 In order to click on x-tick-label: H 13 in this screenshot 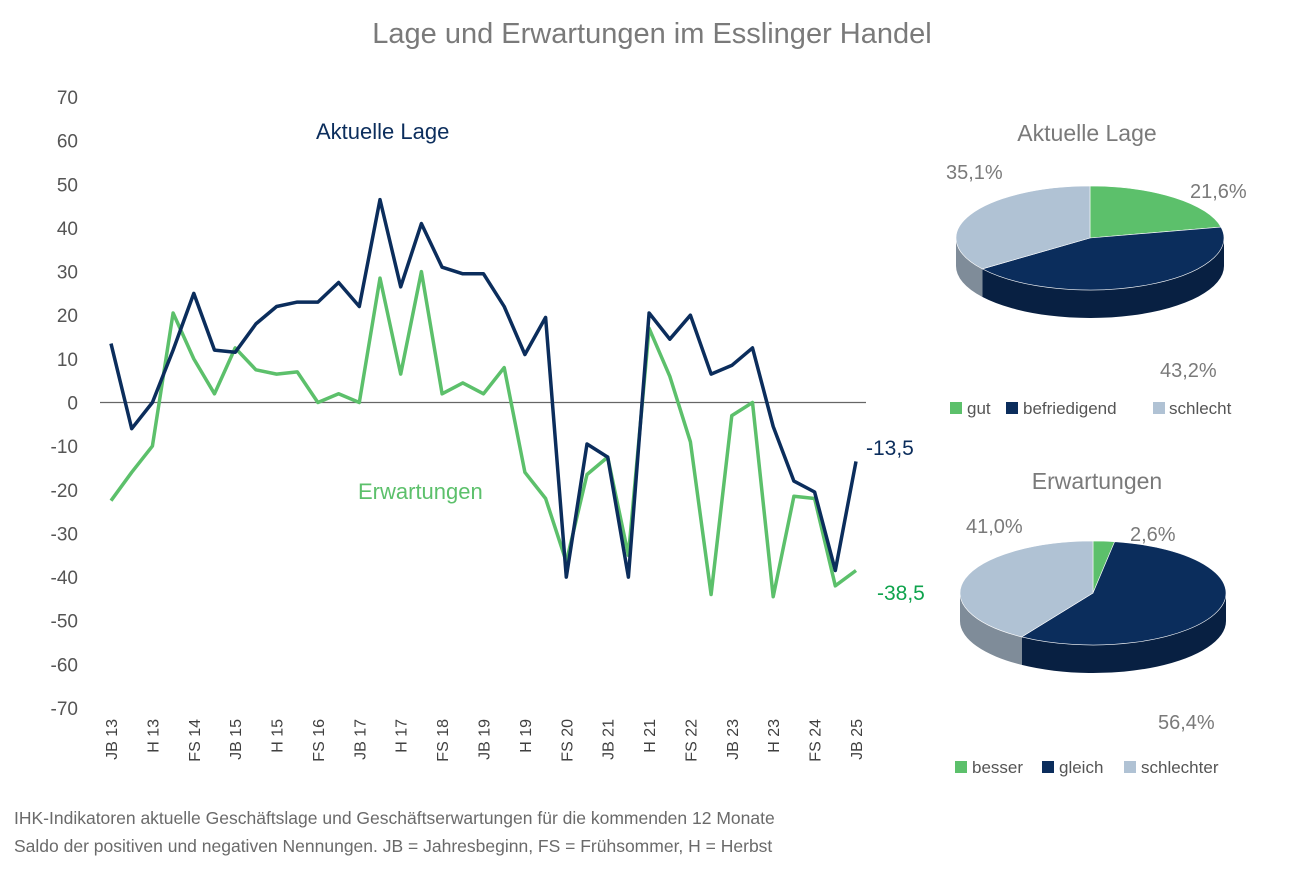, I will do `click(153, 736)`.